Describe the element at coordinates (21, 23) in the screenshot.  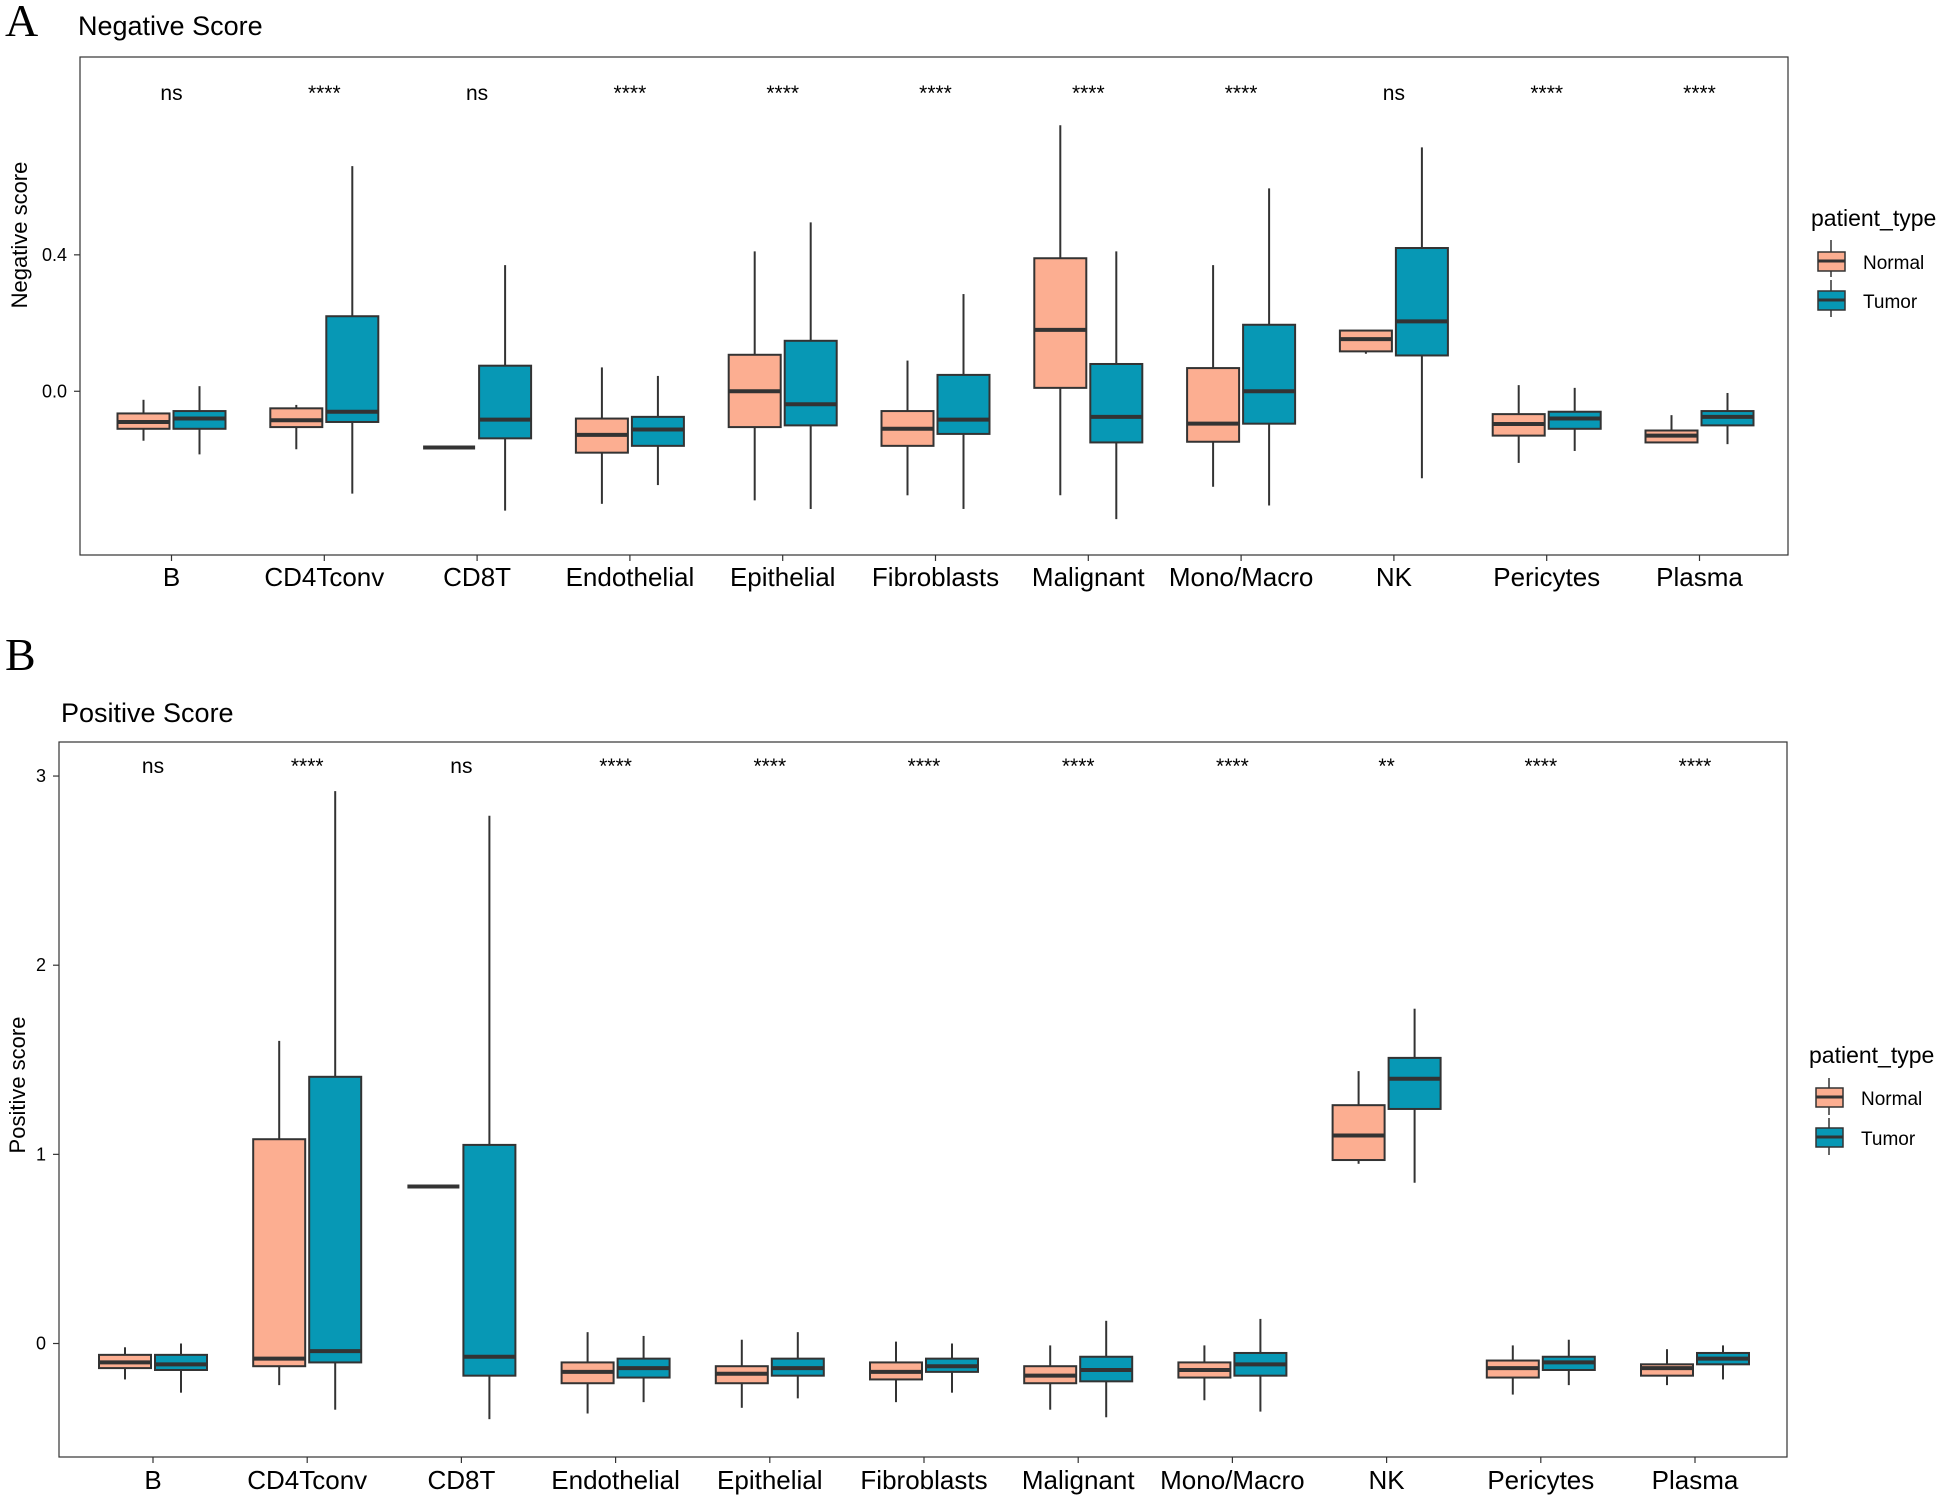
I see `panel-label: A` at that location.